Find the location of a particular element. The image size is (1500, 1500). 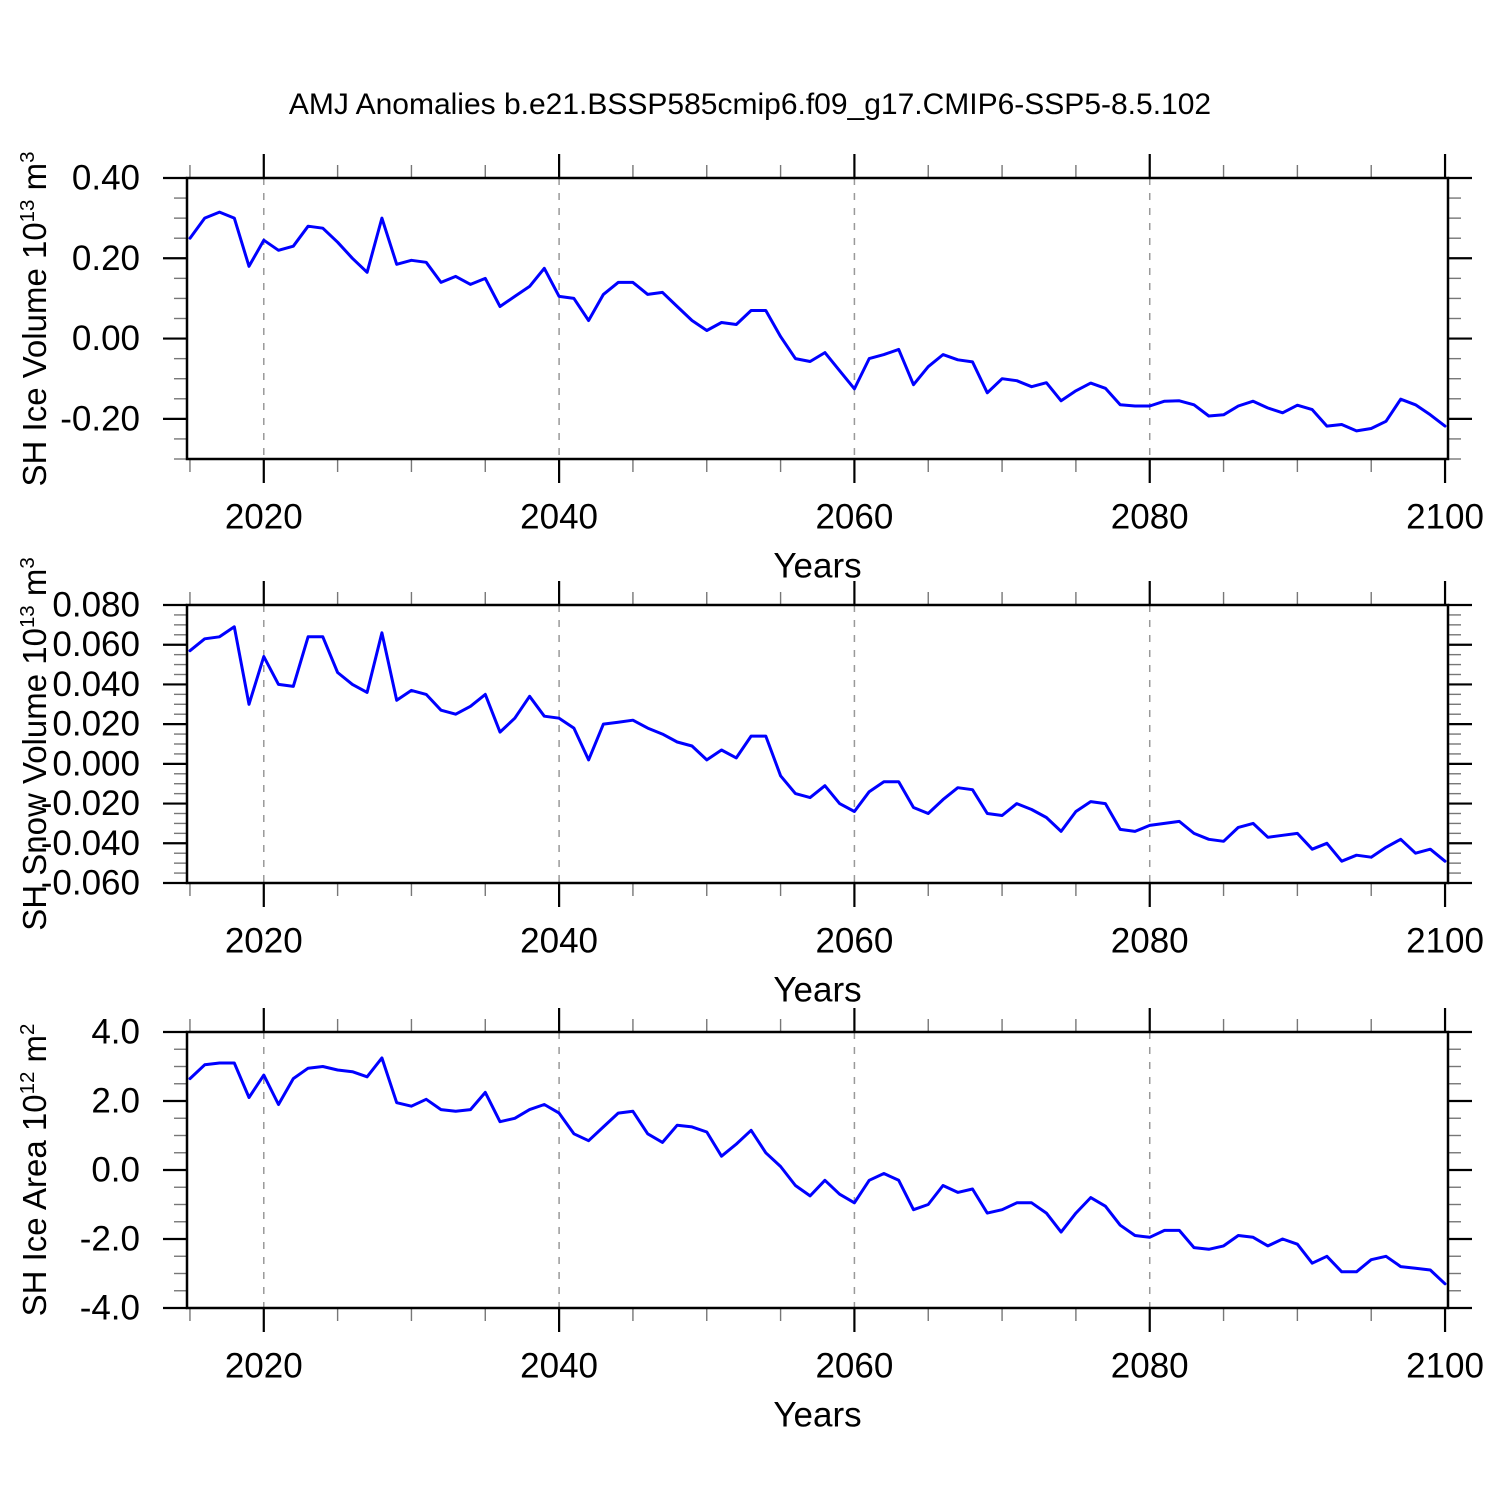

y-tick-label: 0.020 is located at coordinates (96, 724).